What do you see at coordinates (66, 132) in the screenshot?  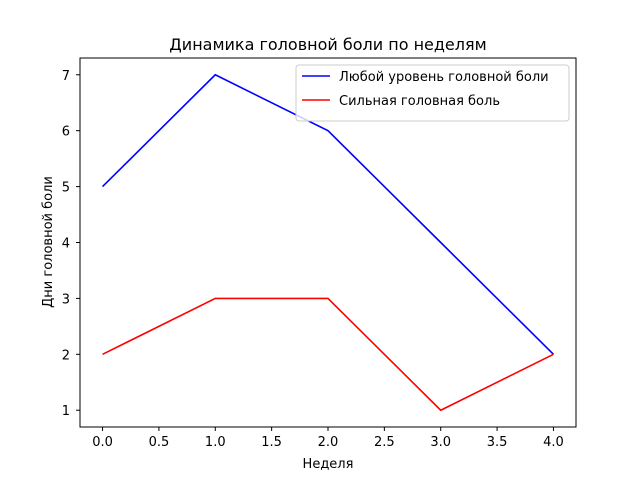 I see `y-tick-label: 6` at bounding box center [66, 132].